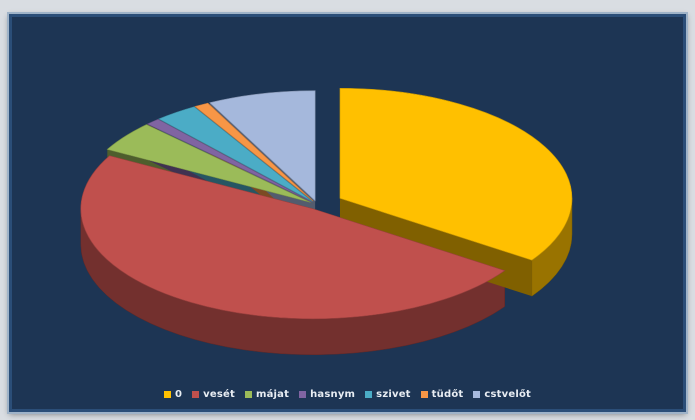 The height and width of the screenshot is (420, 695). I want to click on legend-item: májat, so click(267, 394).